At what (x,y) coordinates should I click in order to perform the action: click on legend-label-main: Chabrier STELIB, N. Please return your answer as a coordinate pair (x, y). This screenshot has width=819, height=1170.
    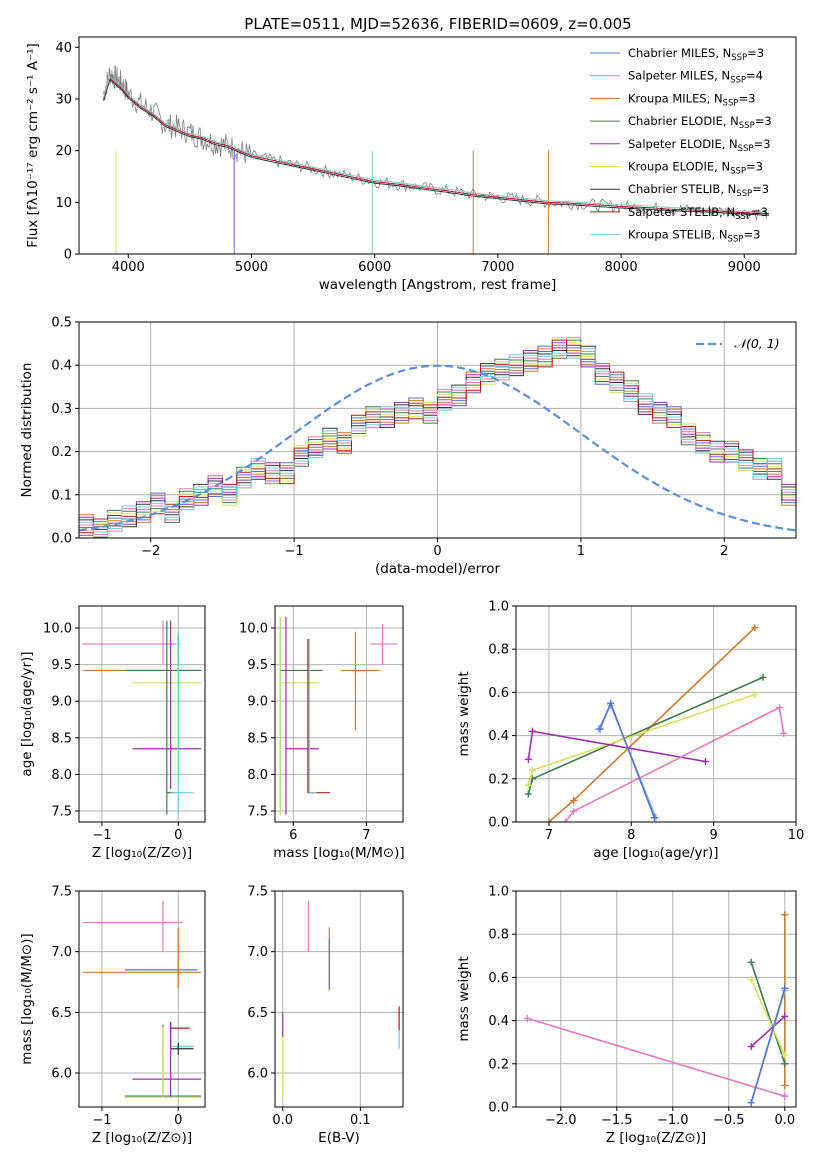
    Looking at the image, I should click on (682, 189).